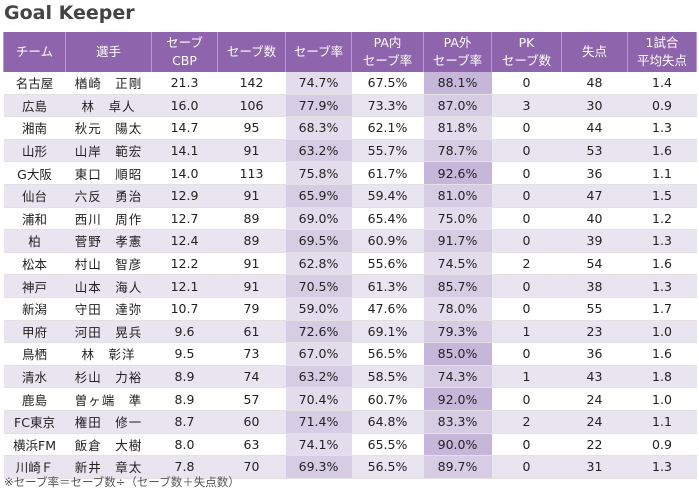 Image resolution: width=699 pixels, height=495 pixels. What do you see at coordinates (457, 83) in the screenshot?
I see `cell-pa-outside-save-rate: 88.1%` at bounding box center [457, 83].